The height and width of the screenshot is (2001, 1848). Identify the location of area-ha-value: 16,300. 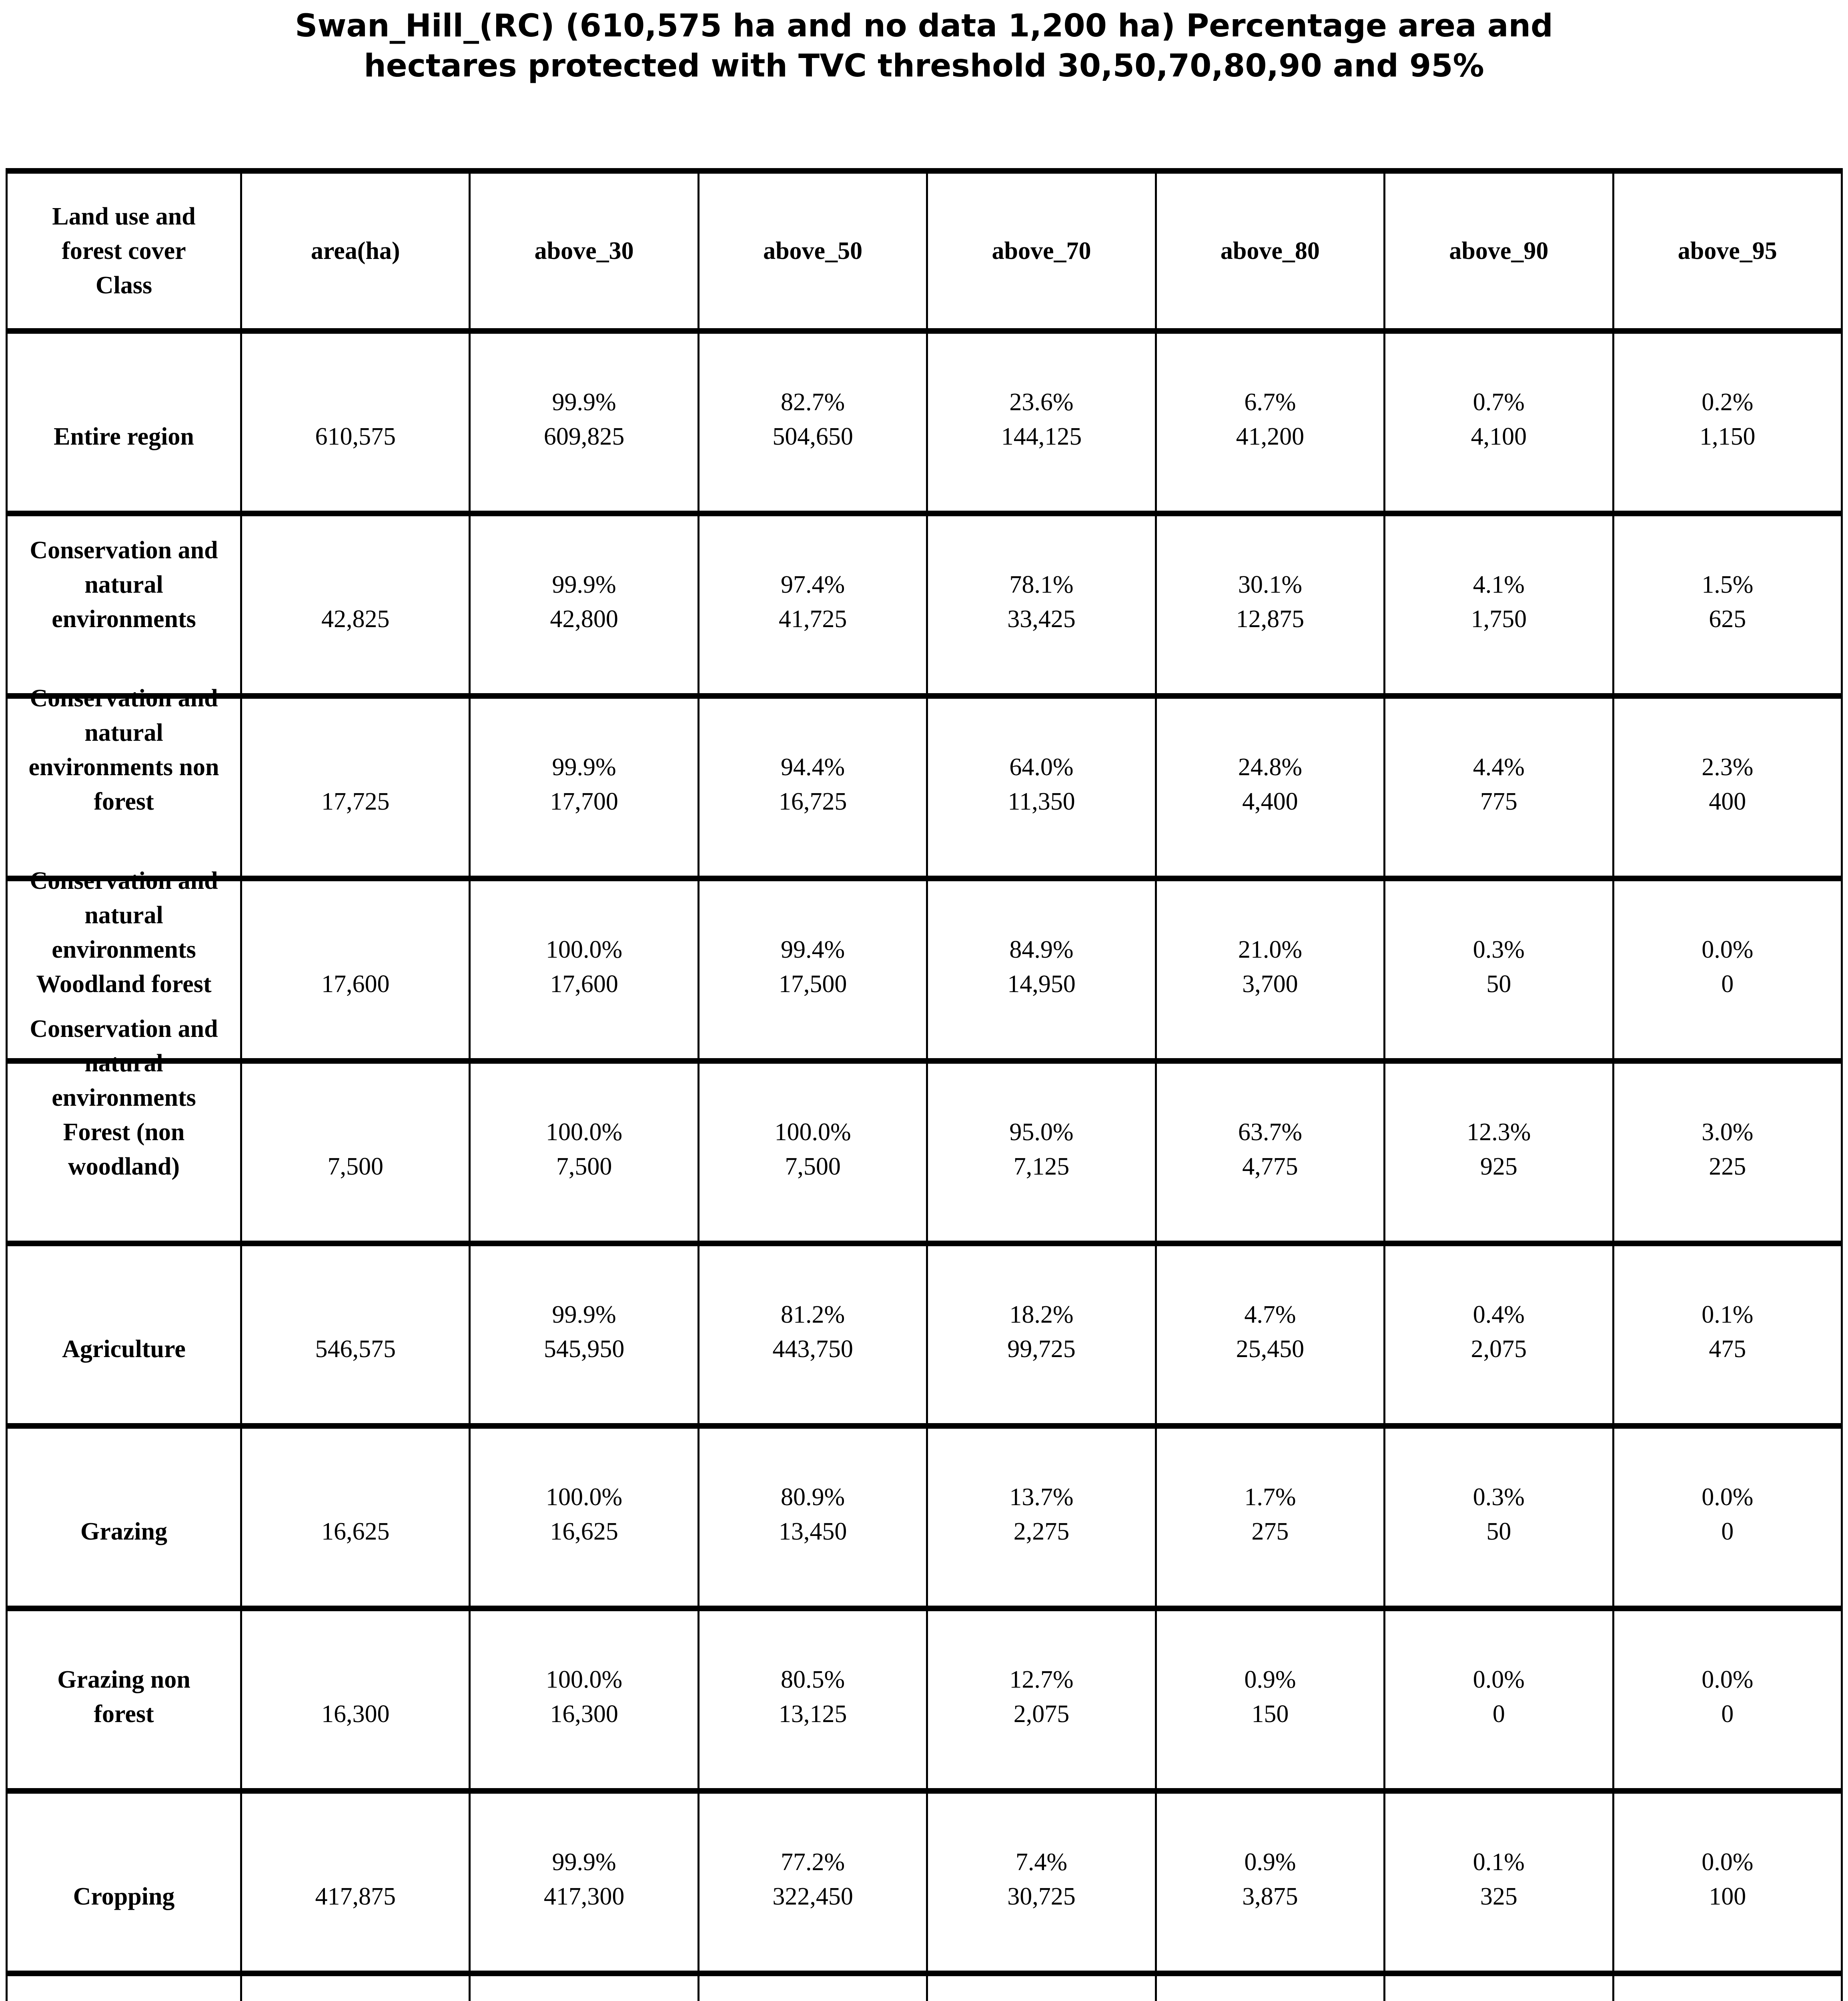
(355, 1714).